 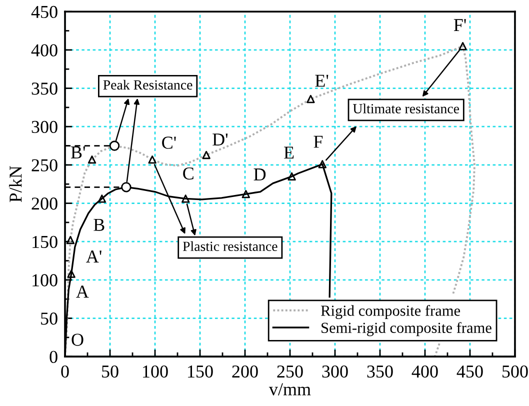 What do you see at coordinates (45, 165) in the screenshot?
I see `y-tick-label: 250` at bounding box center [45, 165].